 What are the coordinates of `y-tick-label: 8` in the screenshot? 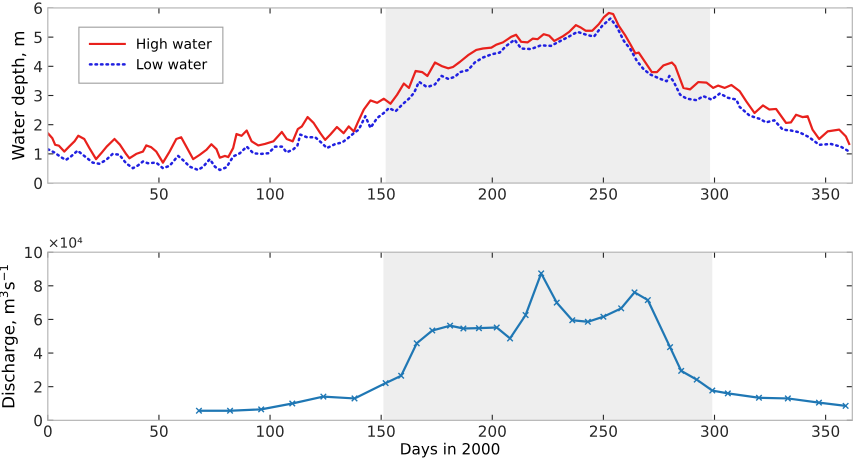 It's located at (38, 286).